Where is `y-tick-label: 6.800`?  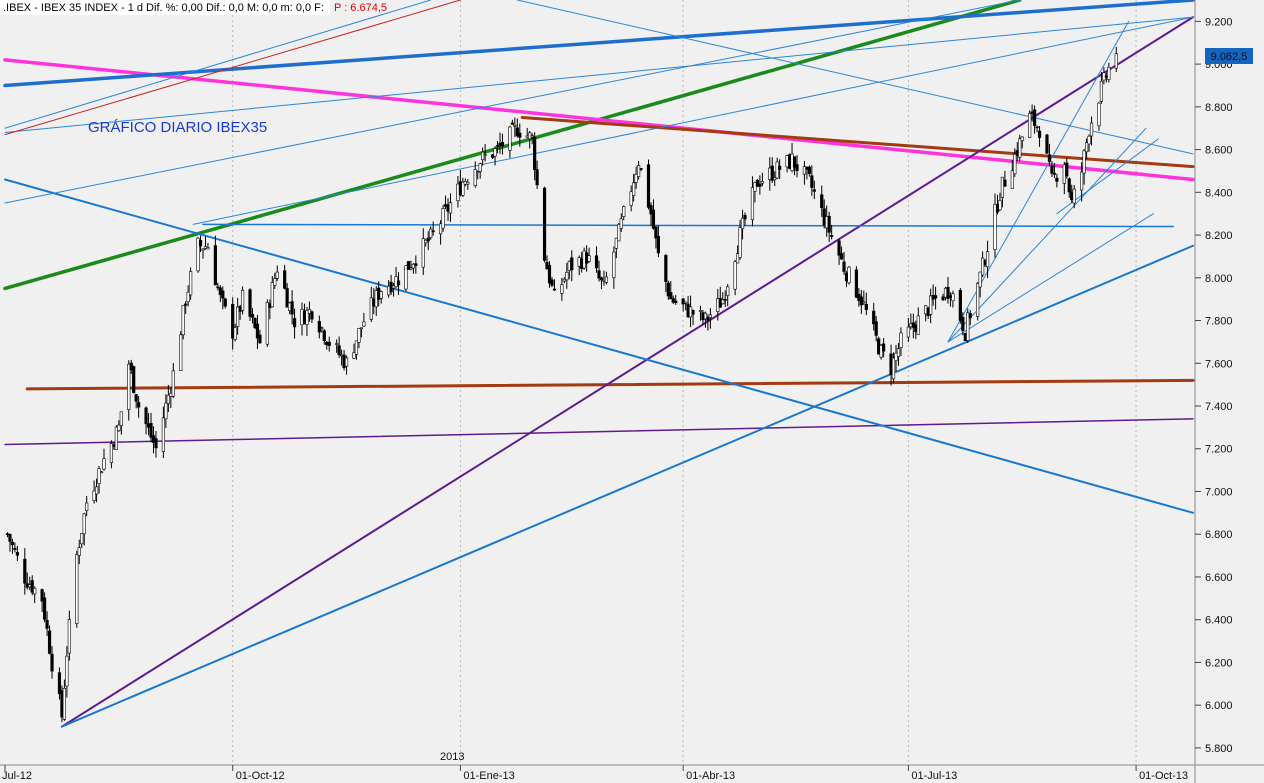 y-tick-label: 6.800 is located at coordinates (1219, 535).